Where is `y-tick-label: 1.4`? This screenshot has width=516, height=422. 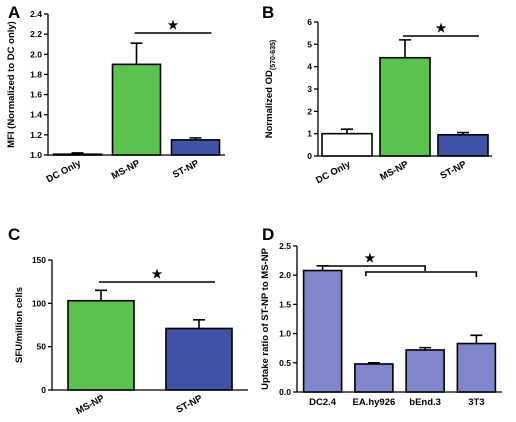 y-tick-label: 1.4 is located at coordinates (36, 115).